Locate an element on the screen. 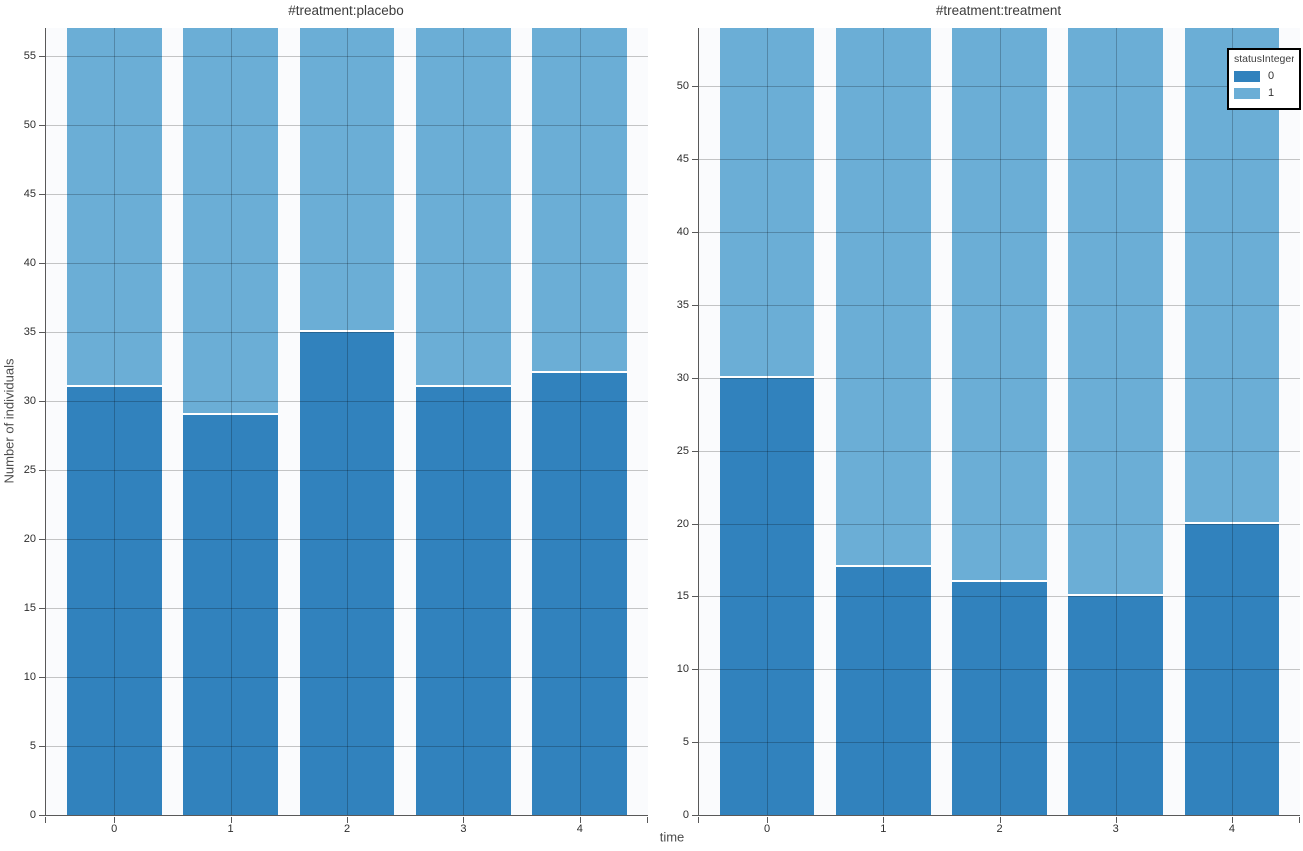 The height and width of the screenshot is (851, 1303). legend-label-1: 1 is located at coordinates (1271, 93).